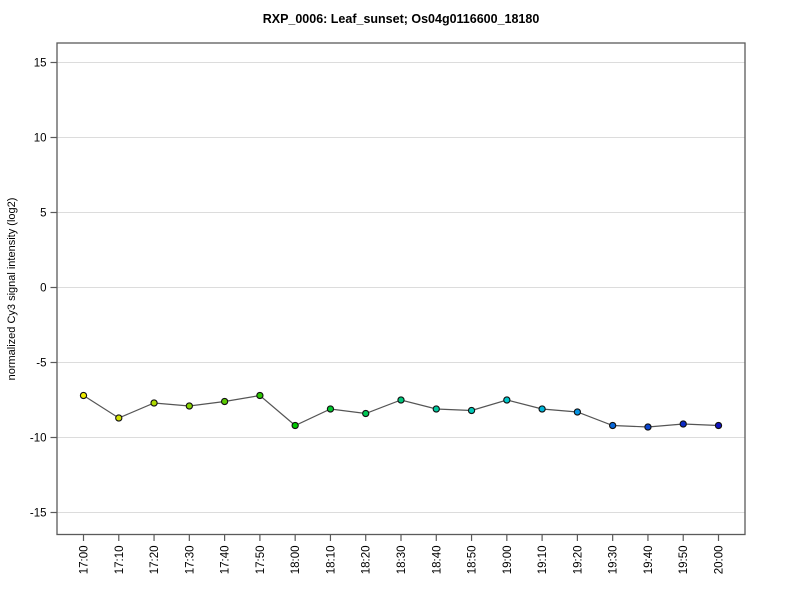 This screenshot has height=600, width=800. I want to click on x-tick-label: 19:10, so click(543, 560).